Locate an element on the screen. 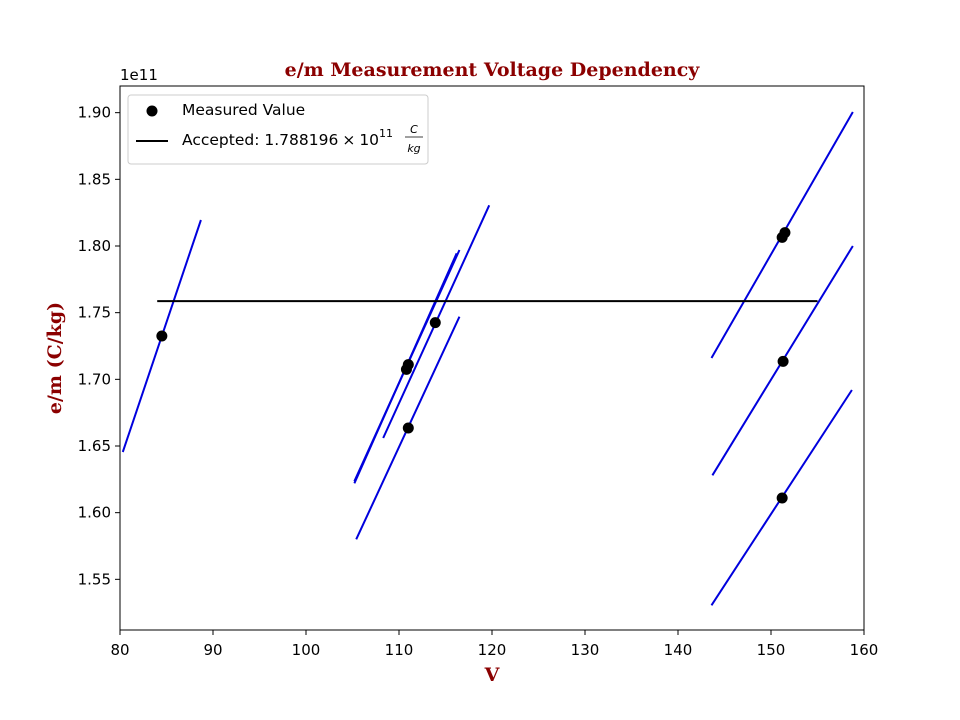 The image size is (960, 720). legend-label-measured: Measured Value is located at coordinates (243, 110).